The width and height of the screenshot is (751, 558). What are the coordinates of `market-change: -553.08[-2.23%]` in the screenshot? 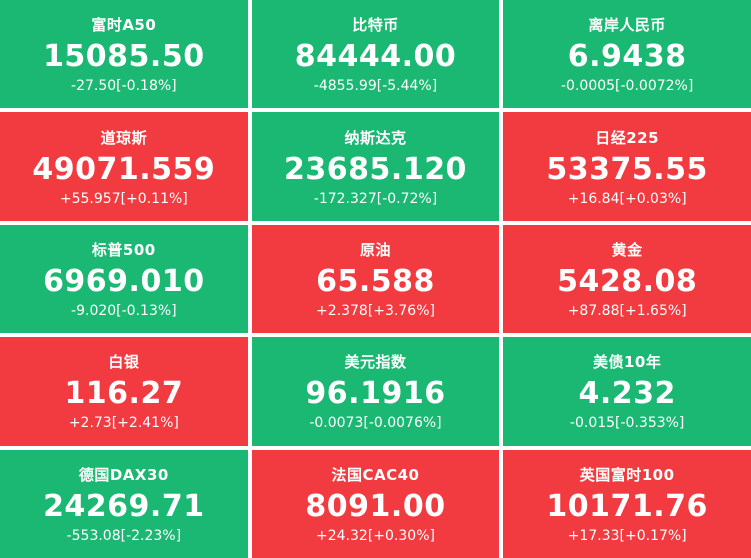 It's located at (124, 535).